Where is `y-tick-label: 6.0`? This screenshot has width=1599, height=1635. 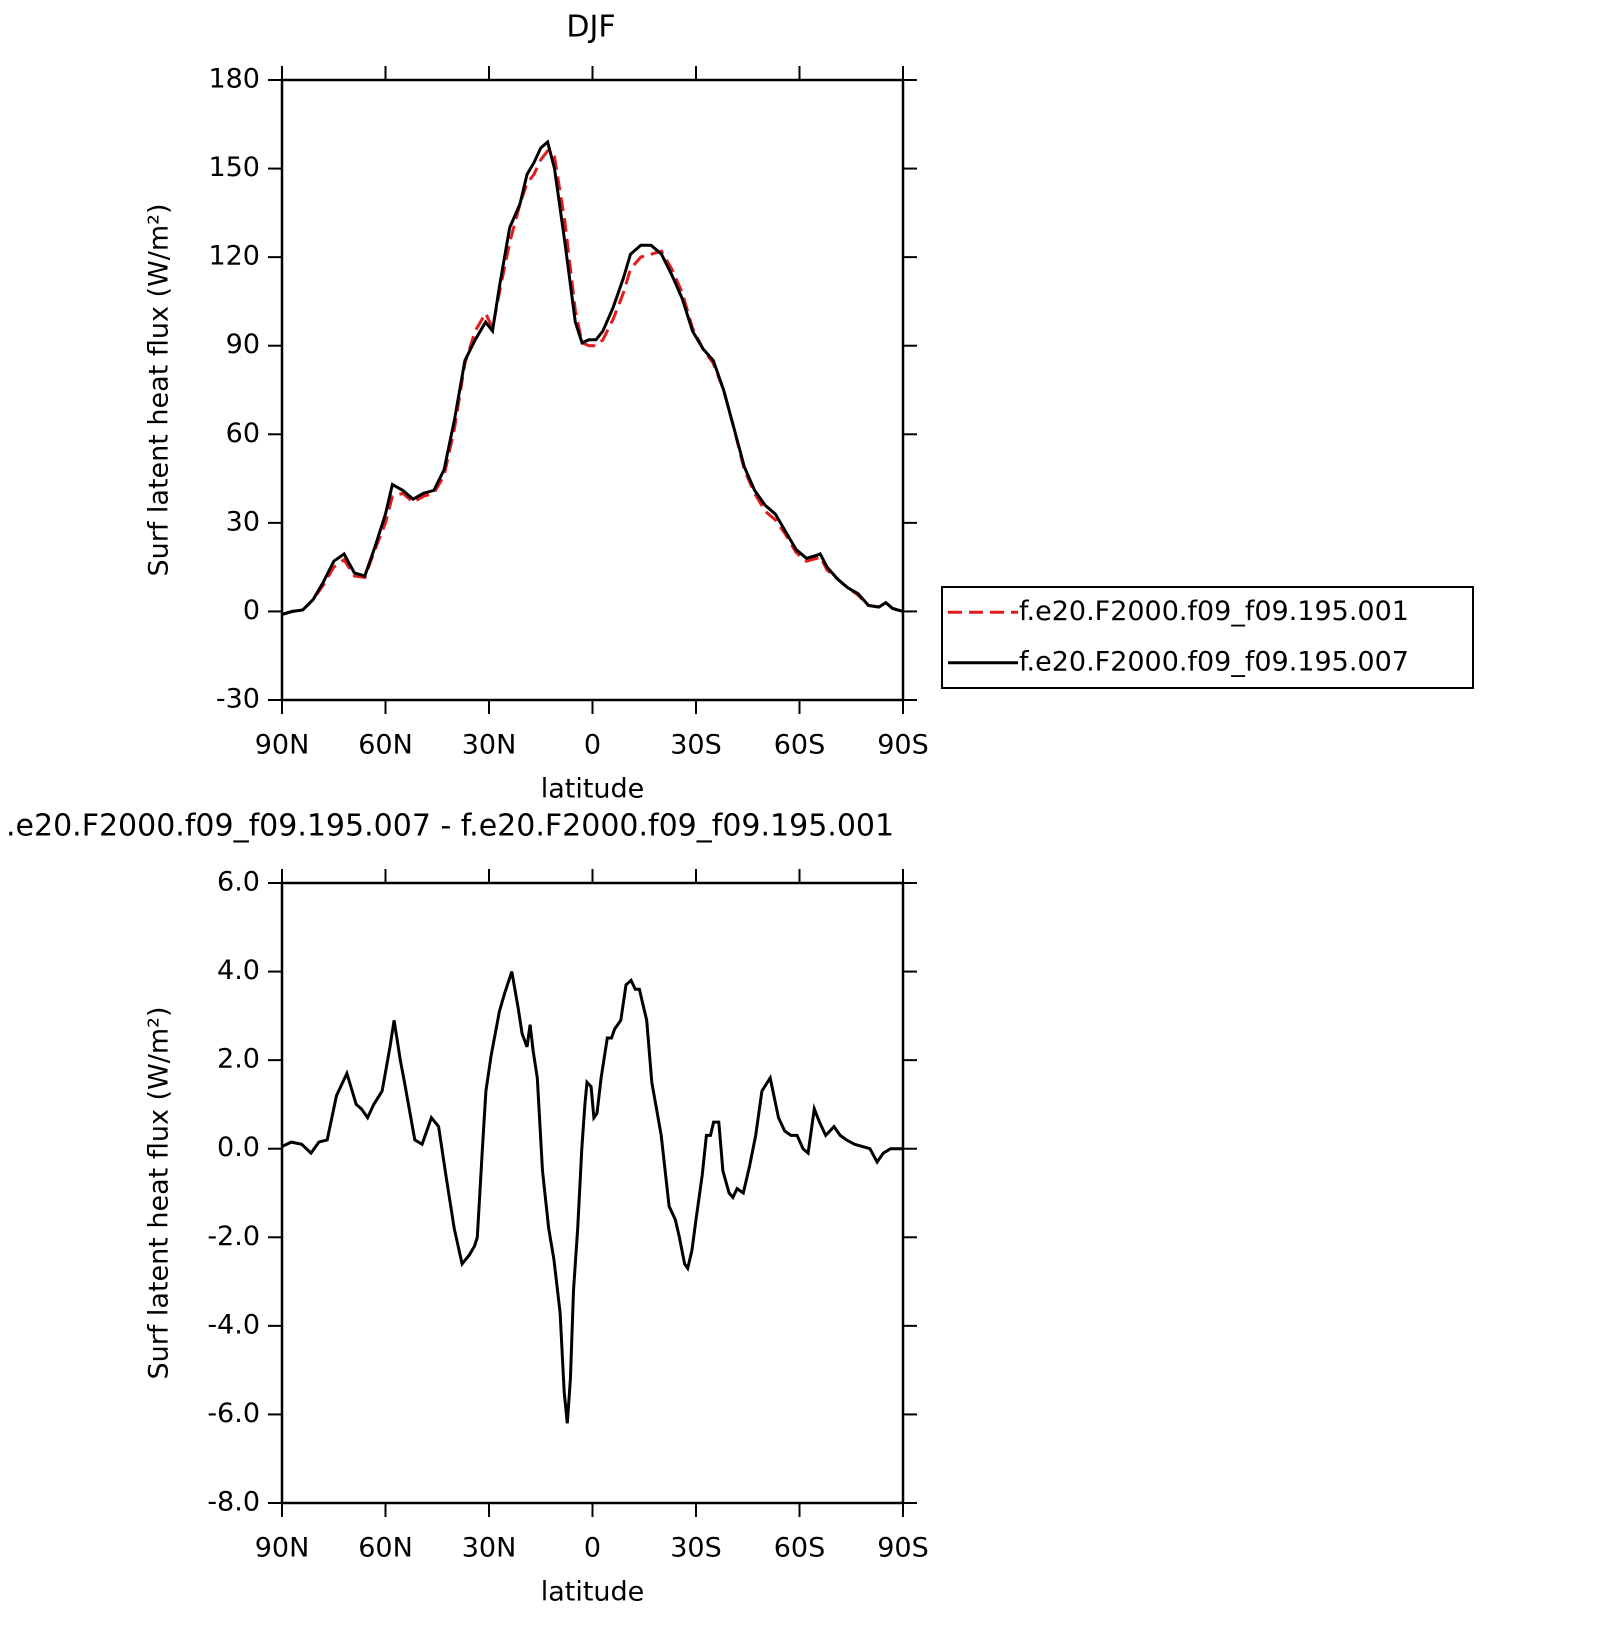 y-tick-label: 6.0 is located at coordinates (238, 882).